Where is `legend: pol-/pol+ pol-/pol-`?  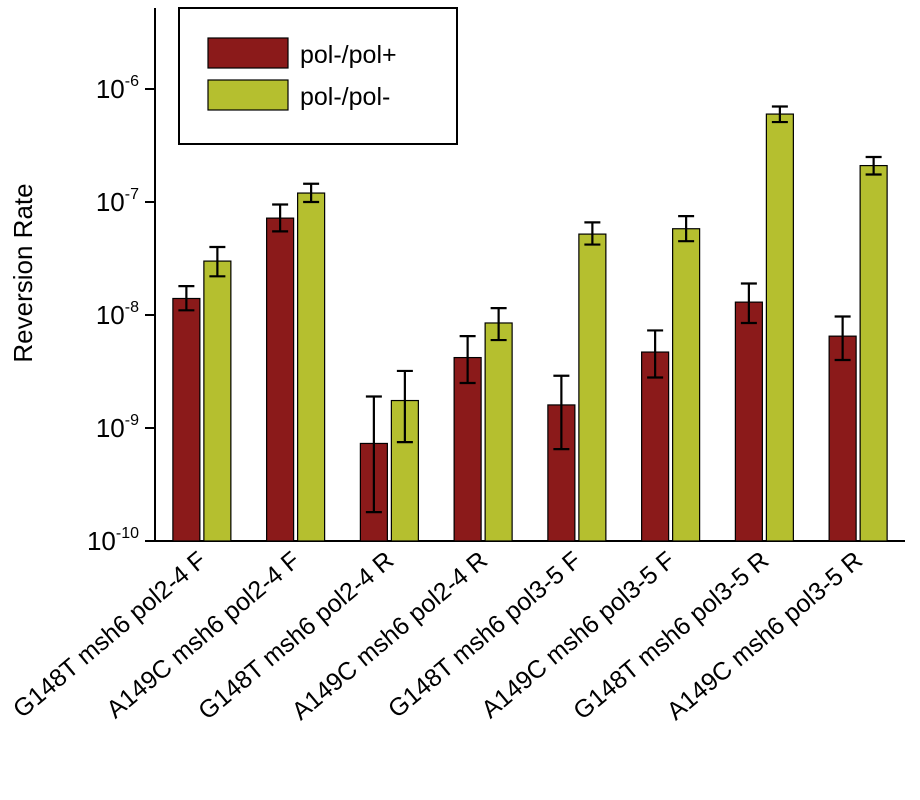
legend: pol-/pol+ pol-/pol- is located at coordinates (318, 76).